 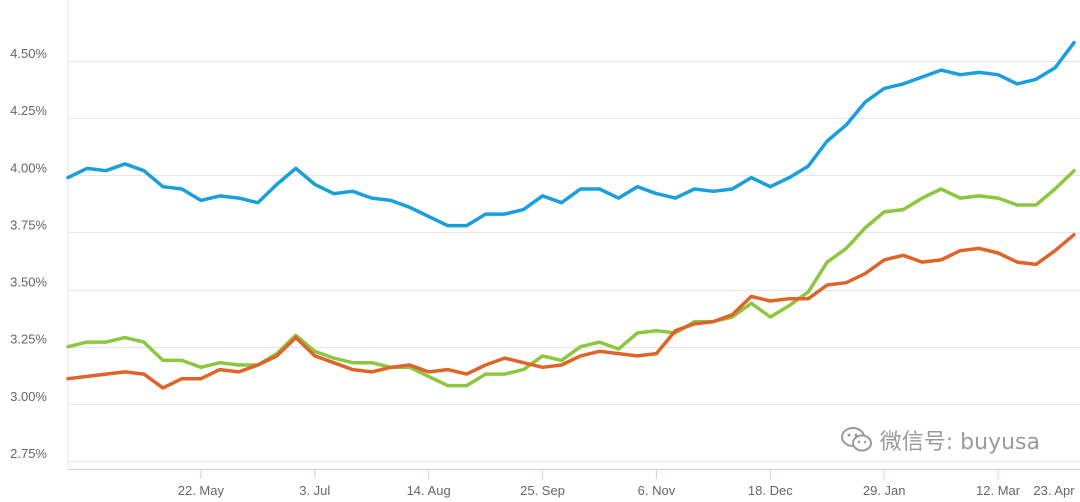 I want to click on watermark-text: 微信号: buyusa, so click(x=959, y=442).